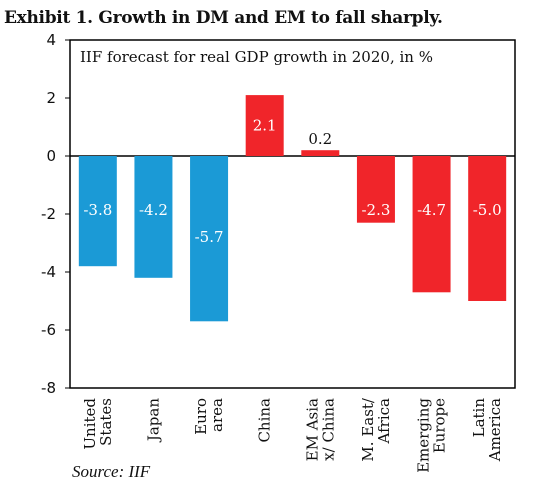  What do you see at coordinates (51, 156) in the screenshot?
I see `y-tick-label: 0` at bounding box center [51, 156].